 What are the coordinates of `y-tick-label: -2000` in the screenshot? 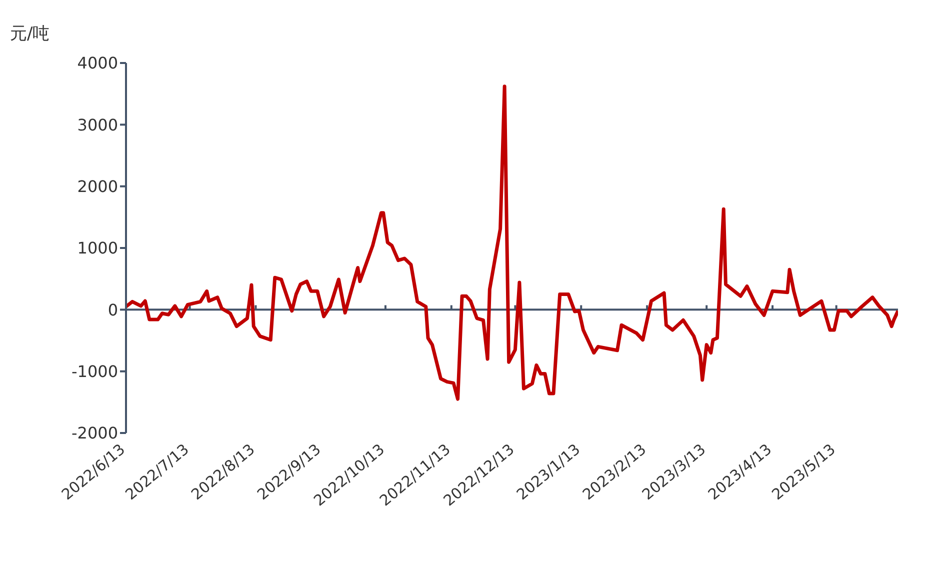 It's located at (95, 433).